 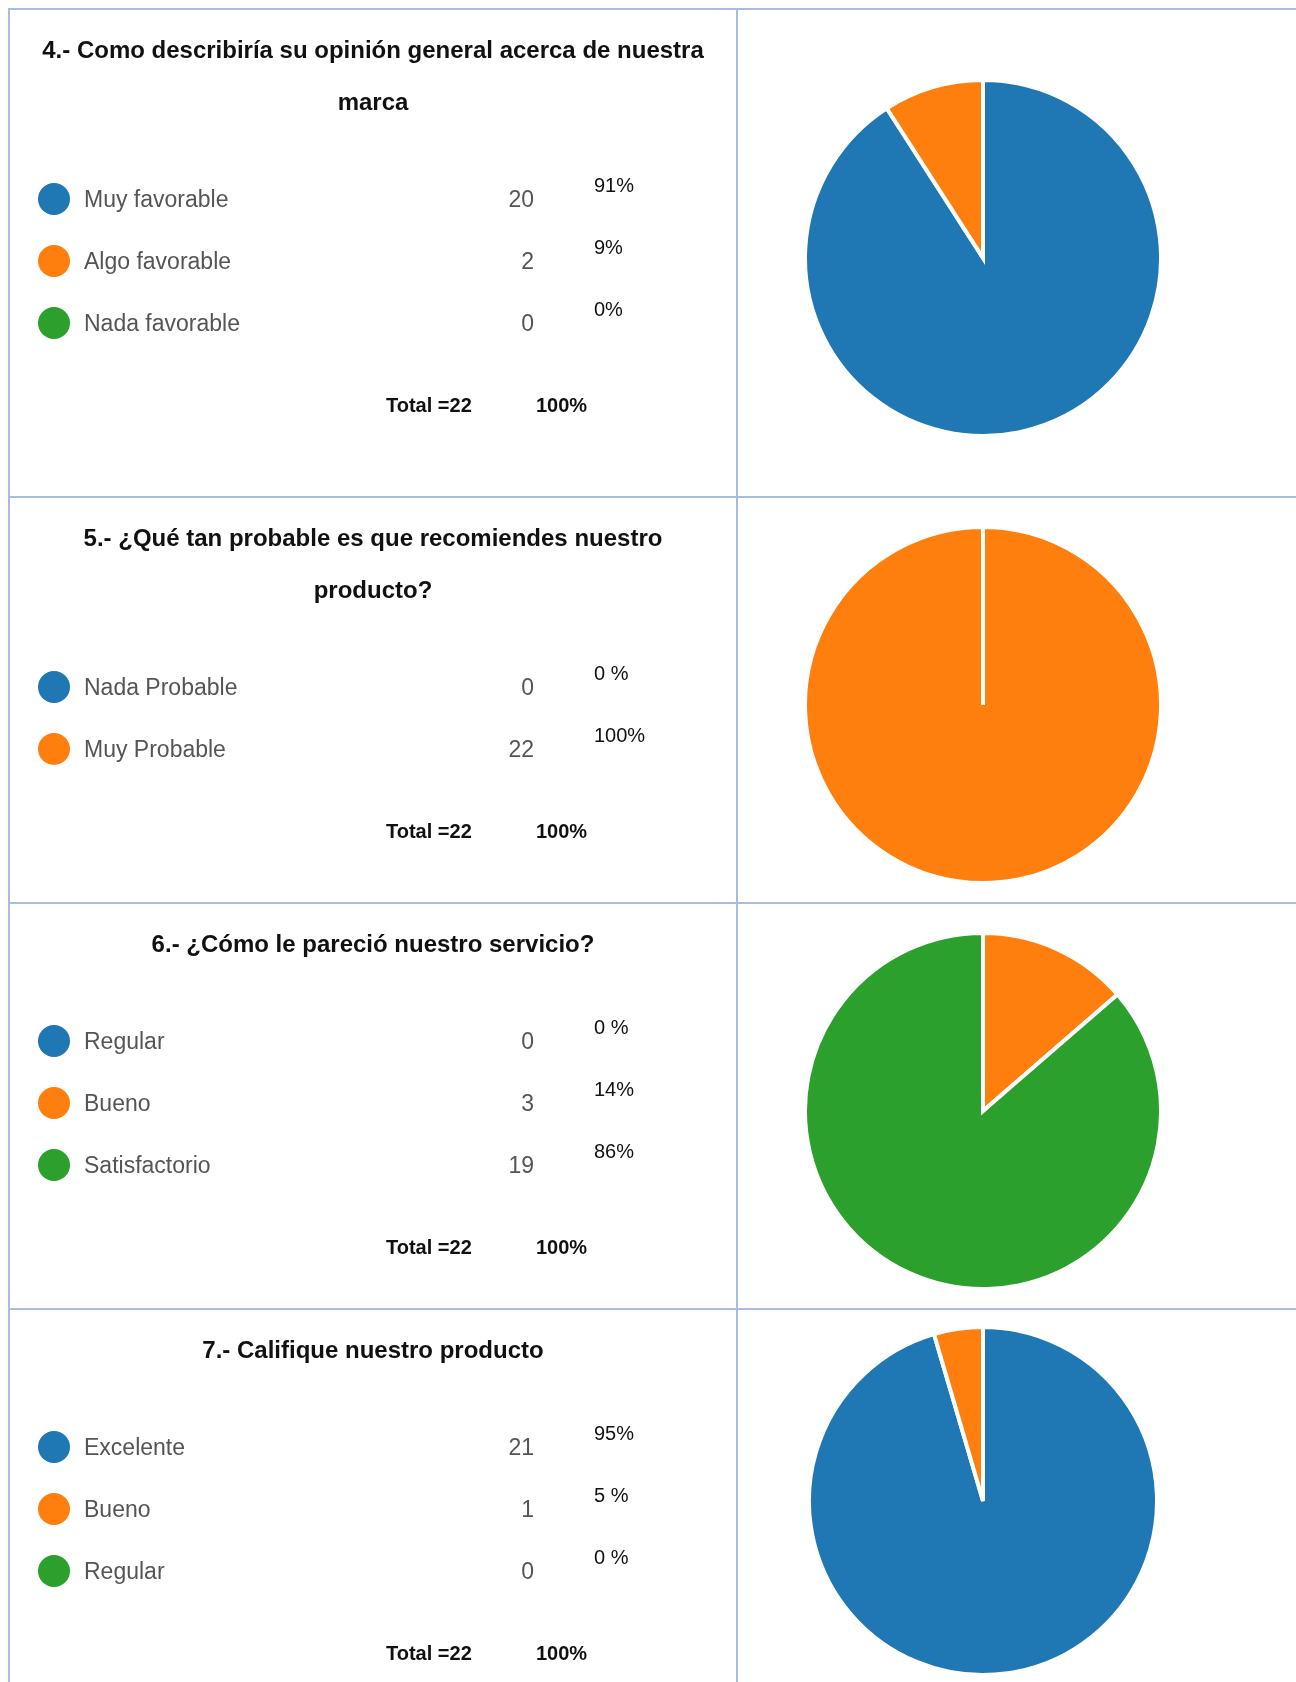 I want to click on text: 86%, so click(x=614, y=1151).